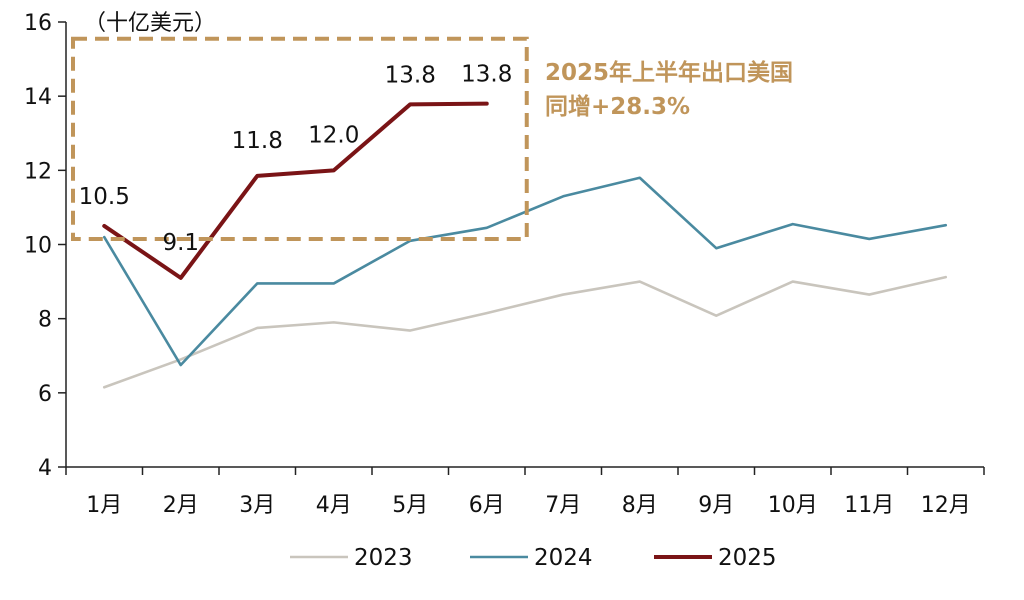  What do you see at coordinates (716, 505) in the screenshot?
I see `x-tick-label: 9月` at bounding box center [716, 505].